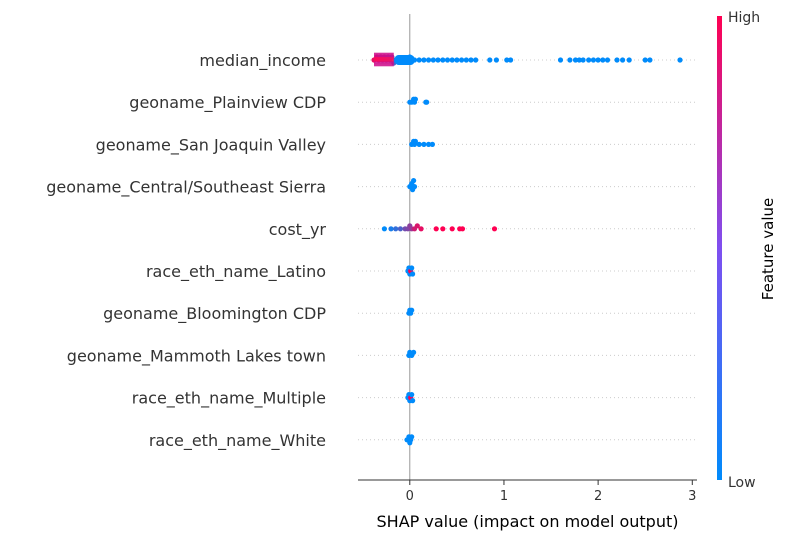  What do you see at coordinates (692, 496) in the screenshot?
I see `x-tick-label: 3` at bounding box center [692, 496].